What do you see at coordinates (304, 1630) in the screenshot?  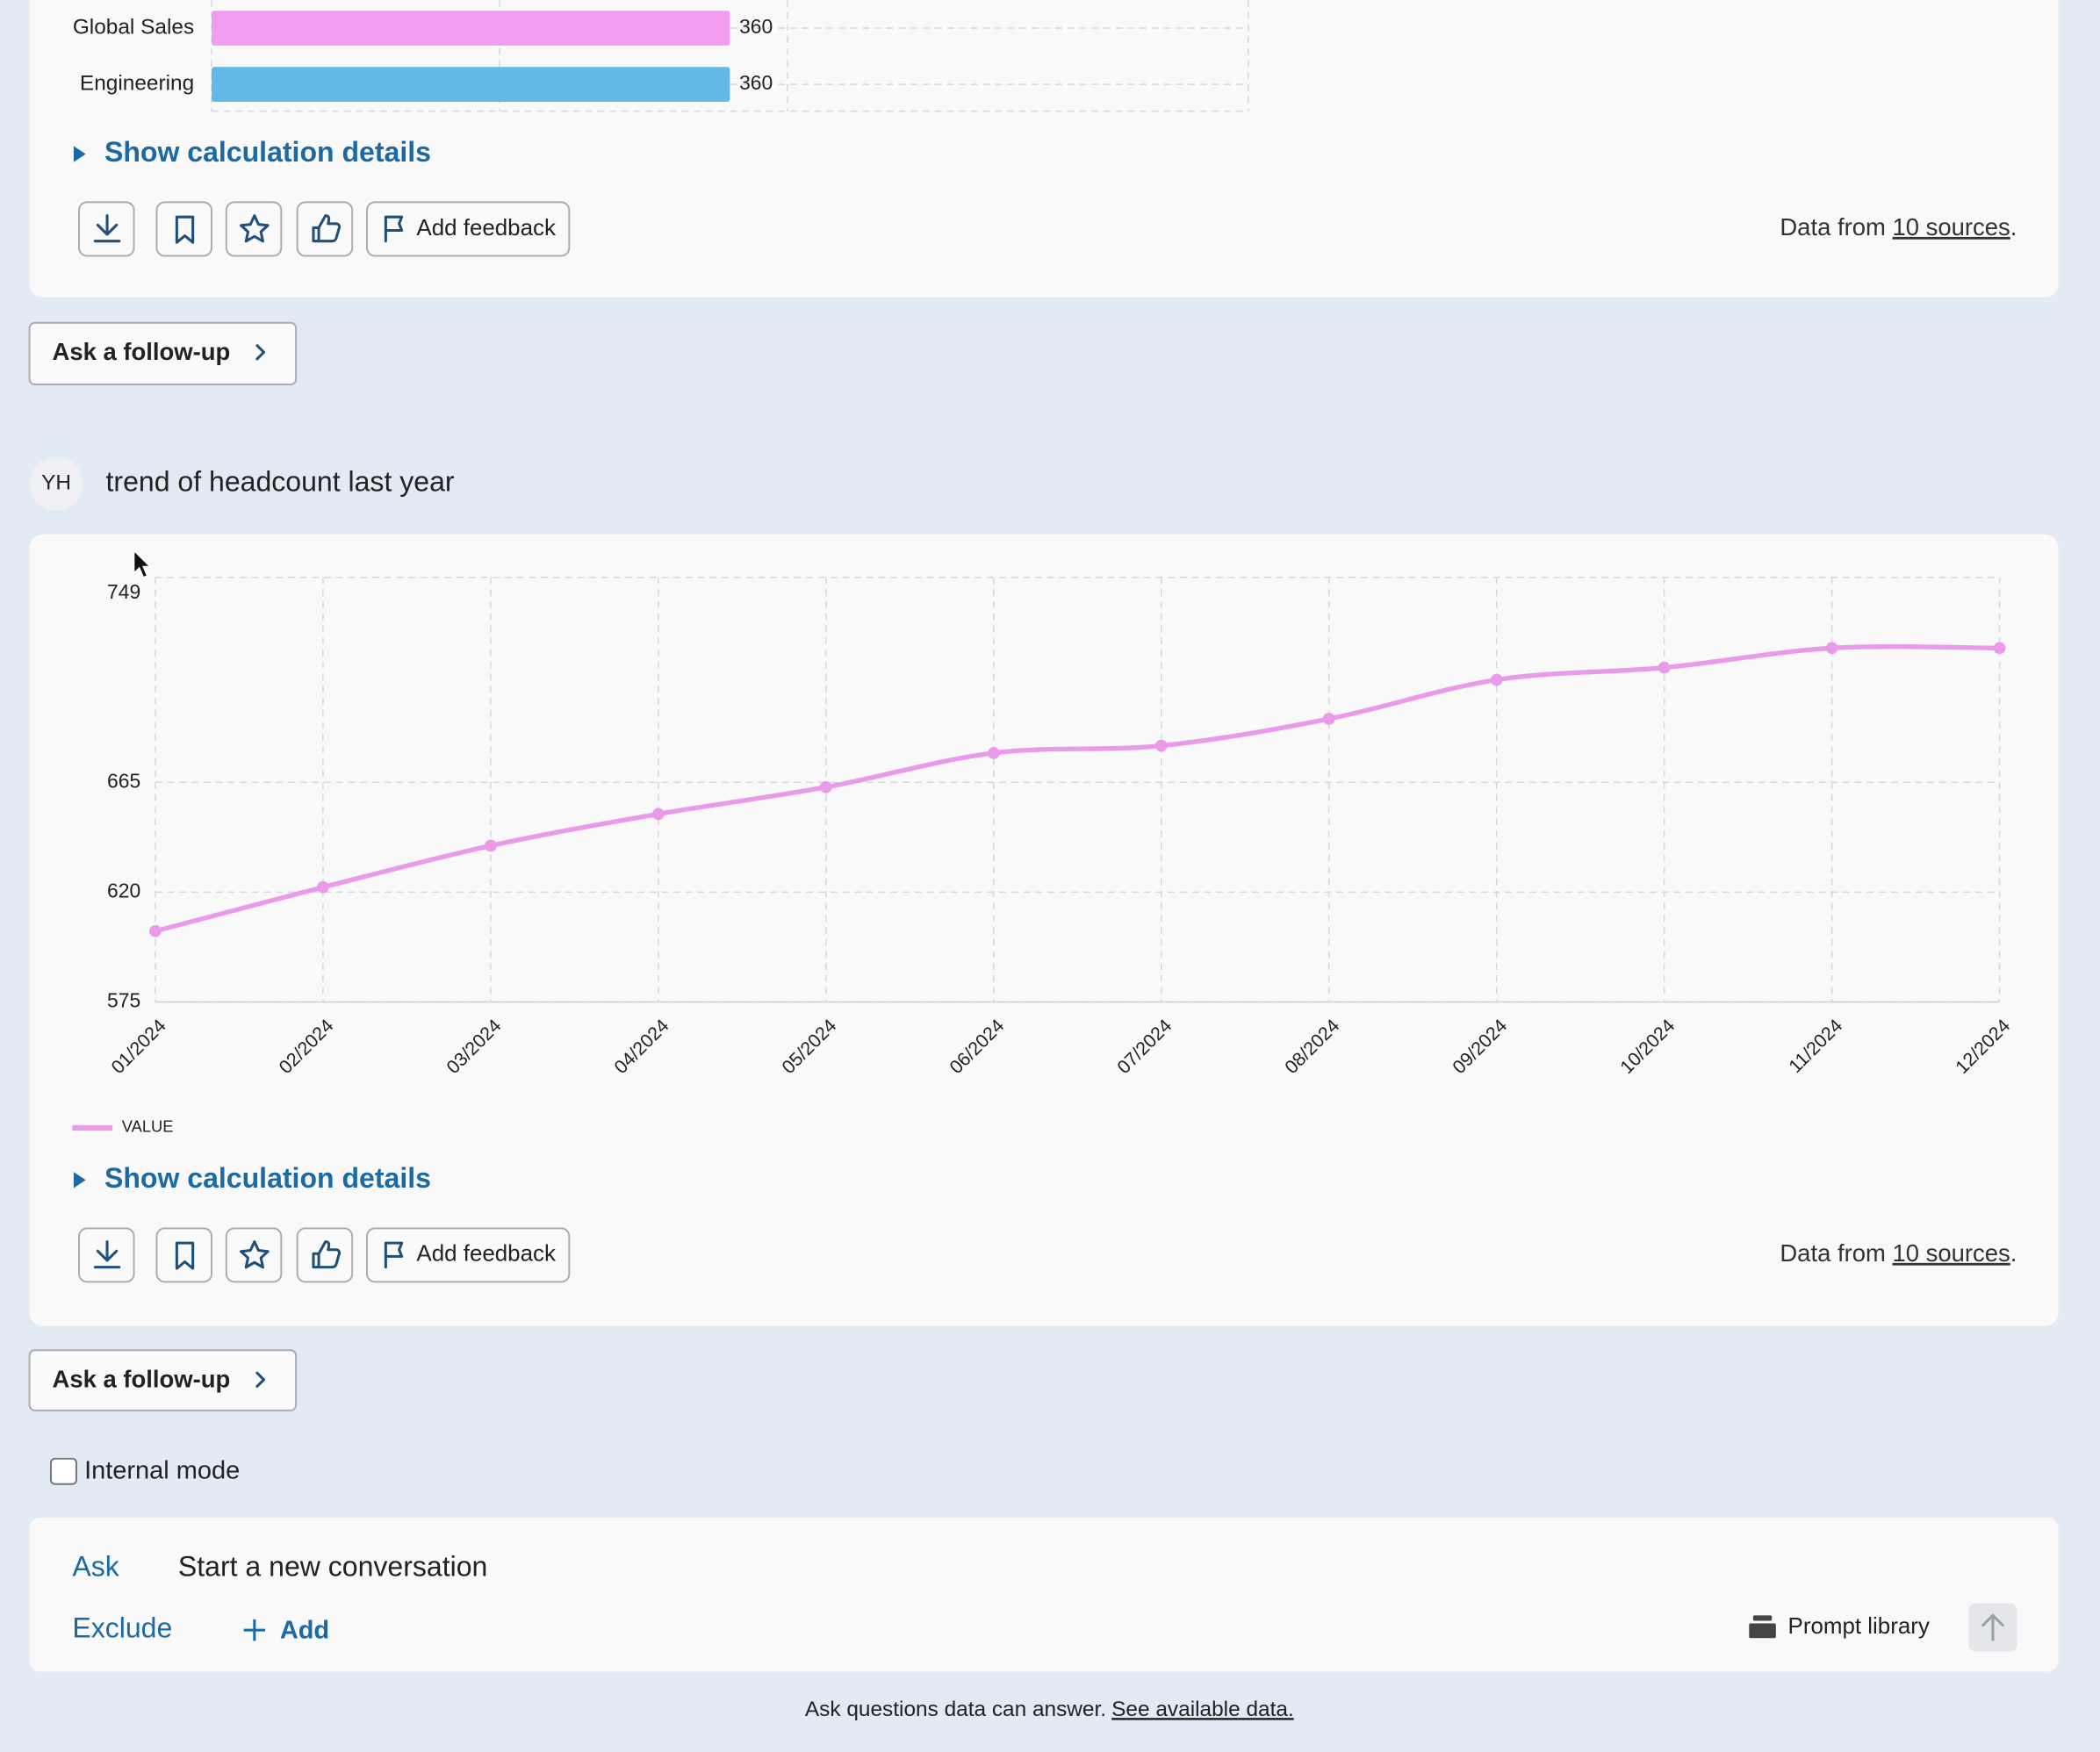 I see `add-label: Add` at bounding box center [304, 1630].